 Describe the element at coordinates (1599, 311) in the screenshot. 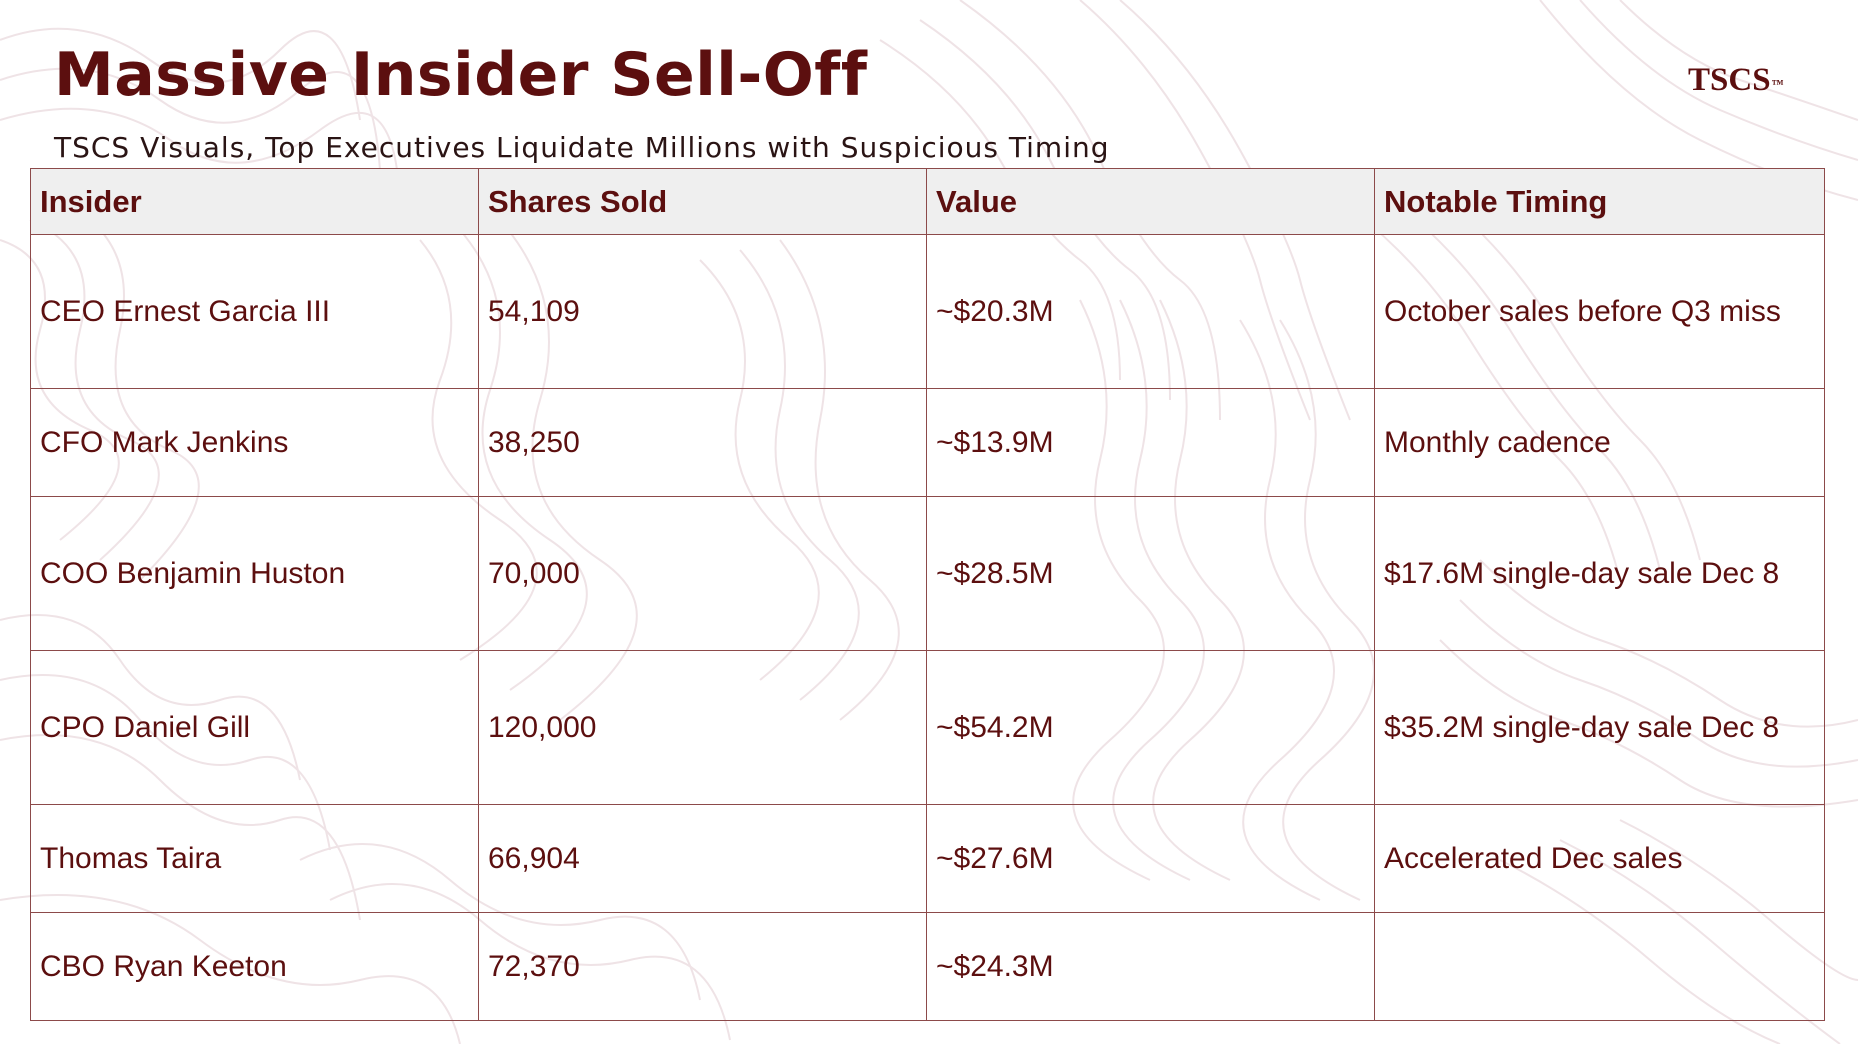

I see `cell-notable-timing: October sales before Q3 miss` at that location.